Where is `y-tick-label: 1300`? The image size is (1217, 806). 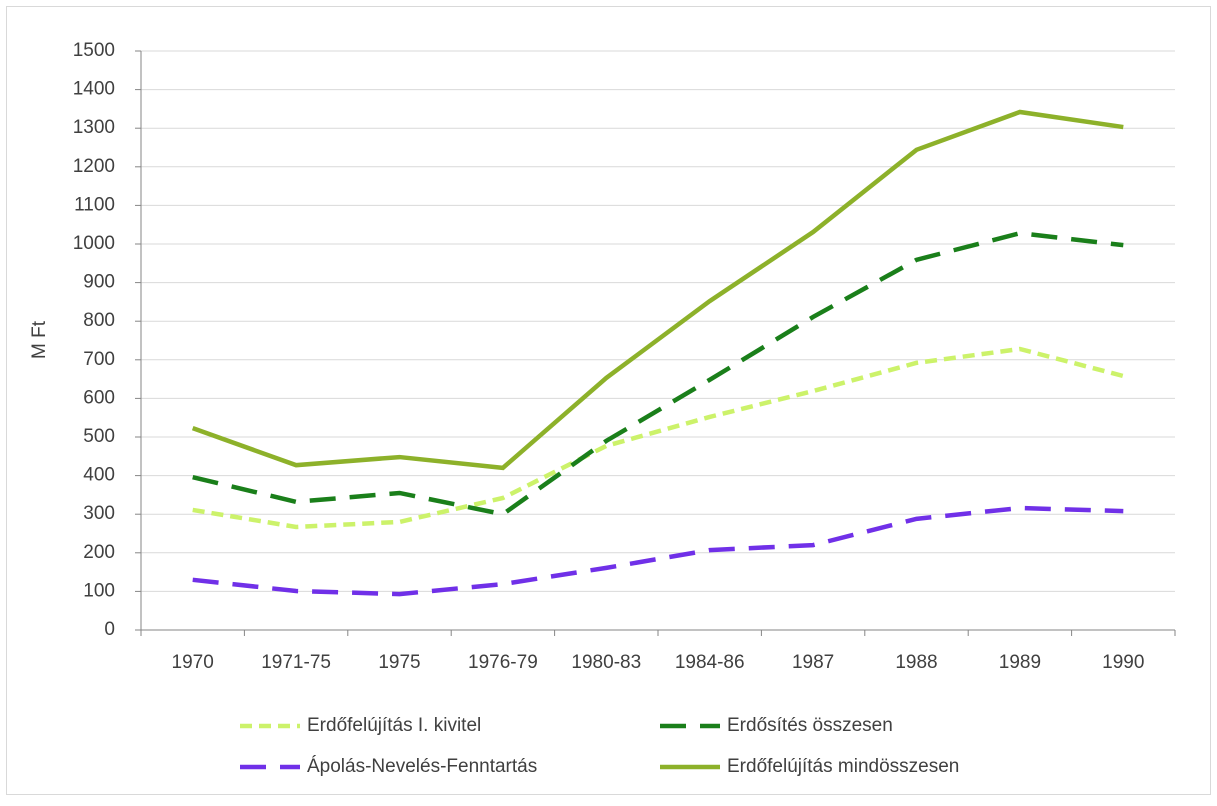 y-tick-label: 1300 is located at coordinates (94, 127).